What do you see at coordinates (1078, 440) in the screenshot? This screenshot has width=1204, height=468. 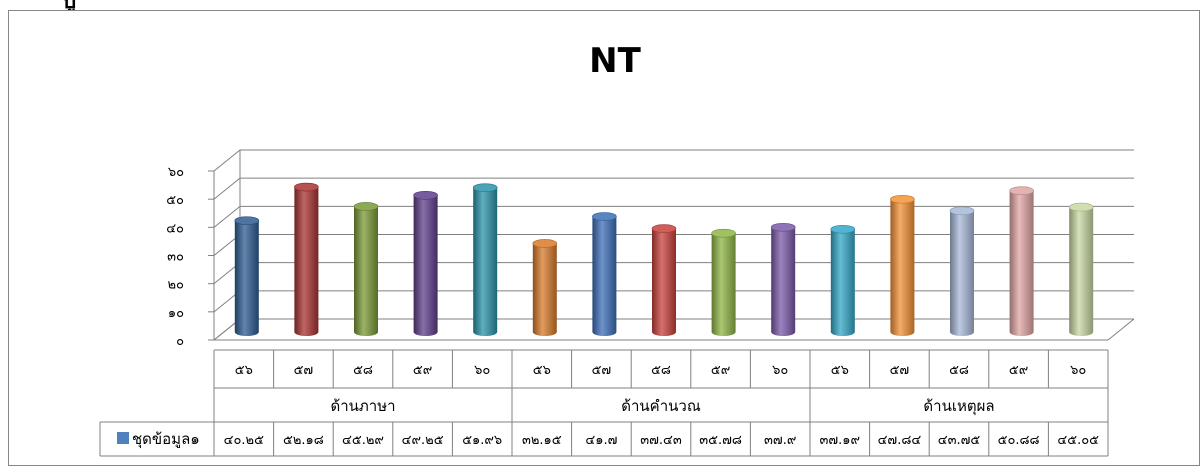 I see `data-label: ๔๕.๐๕` at bounding box center [1078, 440].